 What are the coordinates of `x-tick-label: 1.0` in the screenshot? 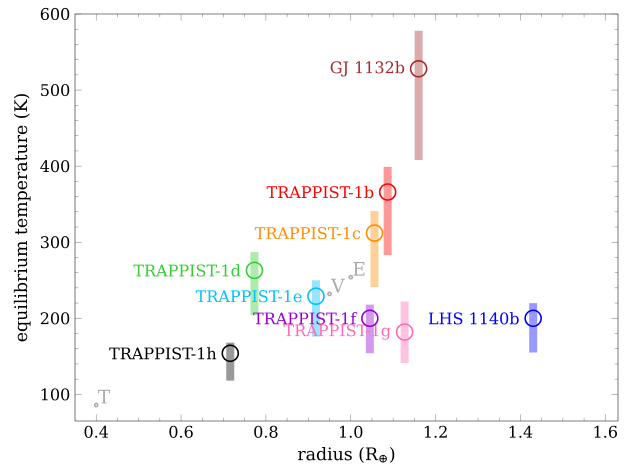 It's located at (351, 432).